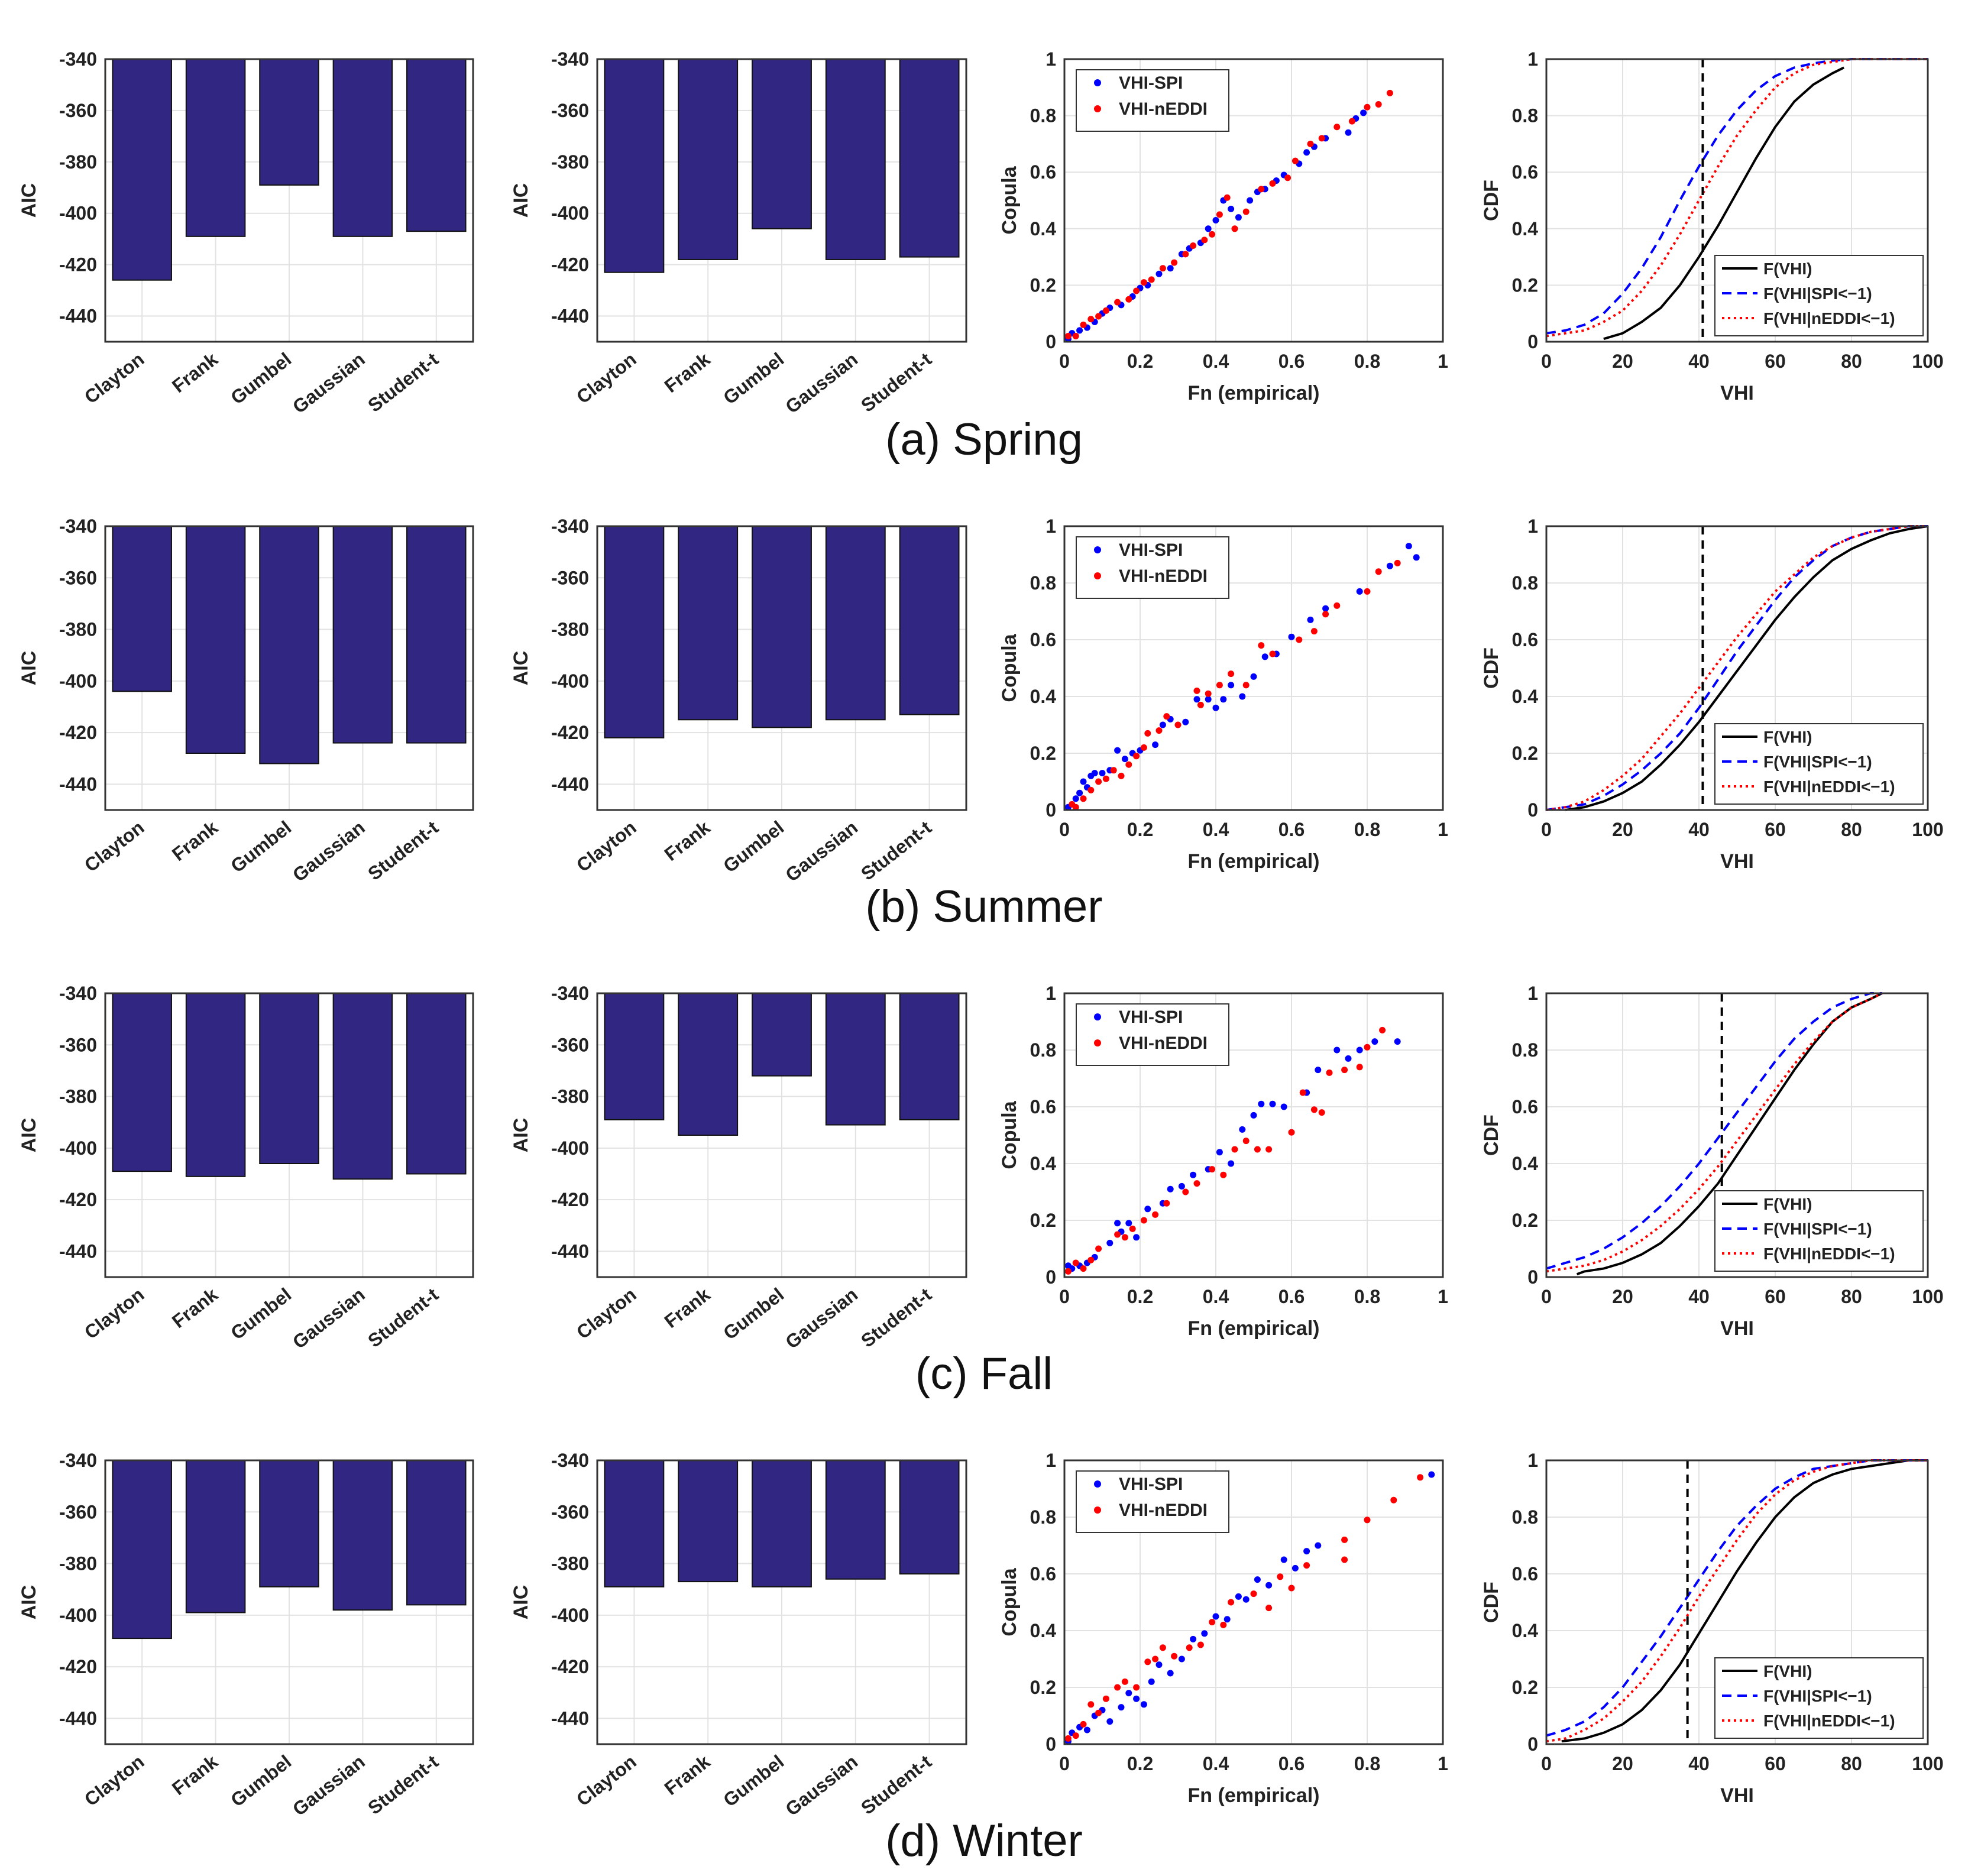  Describe the element at coordinates (195, 1775) in the screenshot. I see `x-tick-label: Frank` at that location.